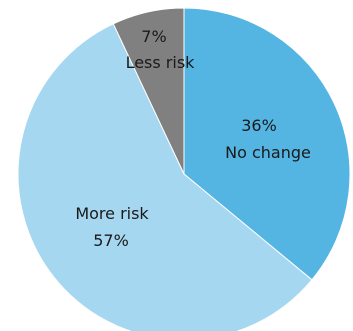 Image resolution: width=353 pixels, height=331 pixels. Describe the element at coordinates (161, 62) in the screenshot. I see `slice-label-less-risk-name: Less risk` at that location.